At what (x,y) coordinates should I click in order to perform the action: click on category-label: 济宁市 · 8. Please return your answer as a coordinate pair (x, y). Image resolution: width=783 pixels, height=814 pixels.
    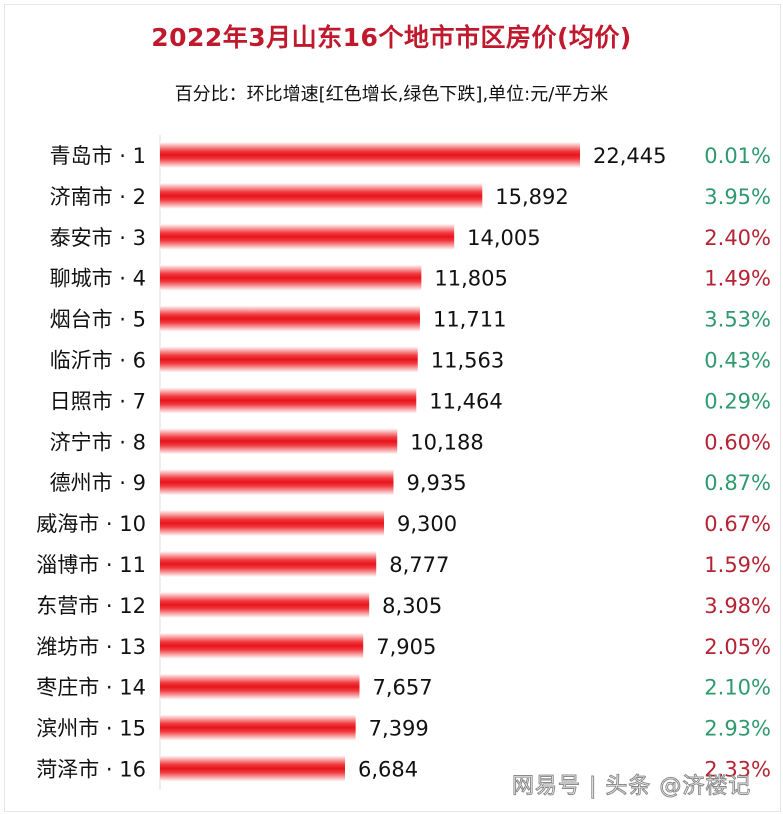
    Looking at the image, I should click on (98, 442).